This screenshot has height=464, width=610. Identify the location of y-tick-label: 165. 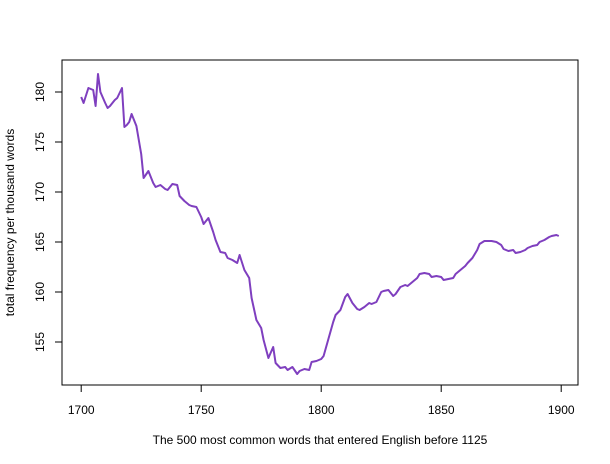
(40, 242).